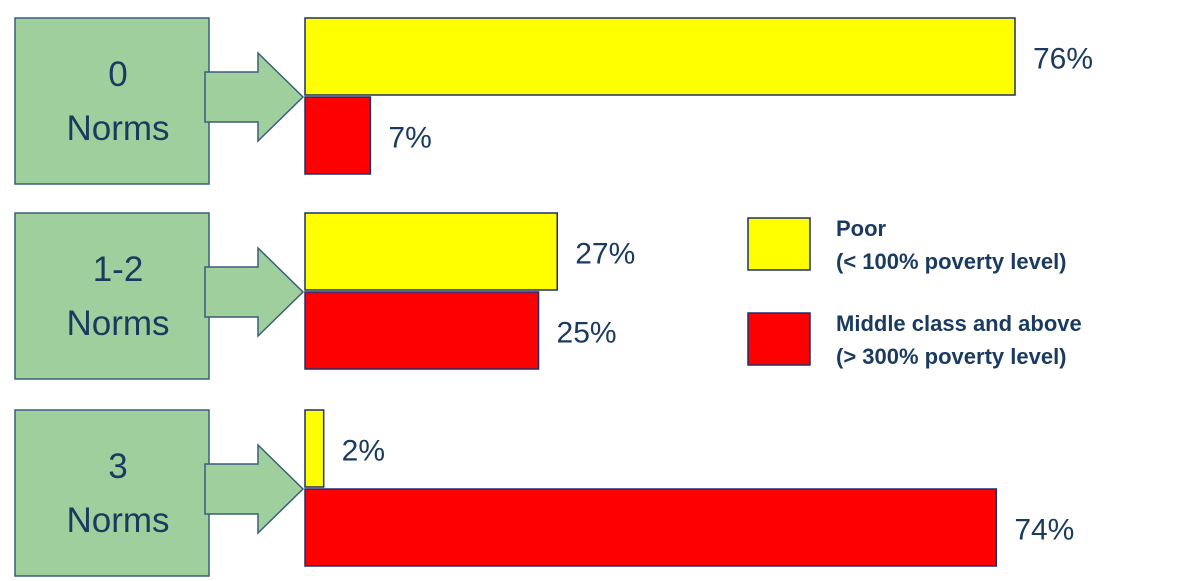 This screenshot has width=1199, height=581. What do you see at coordinates (861, 228) in the screenshot?
I see `legend-label-line: Poor` at bounding box center [861, 228].